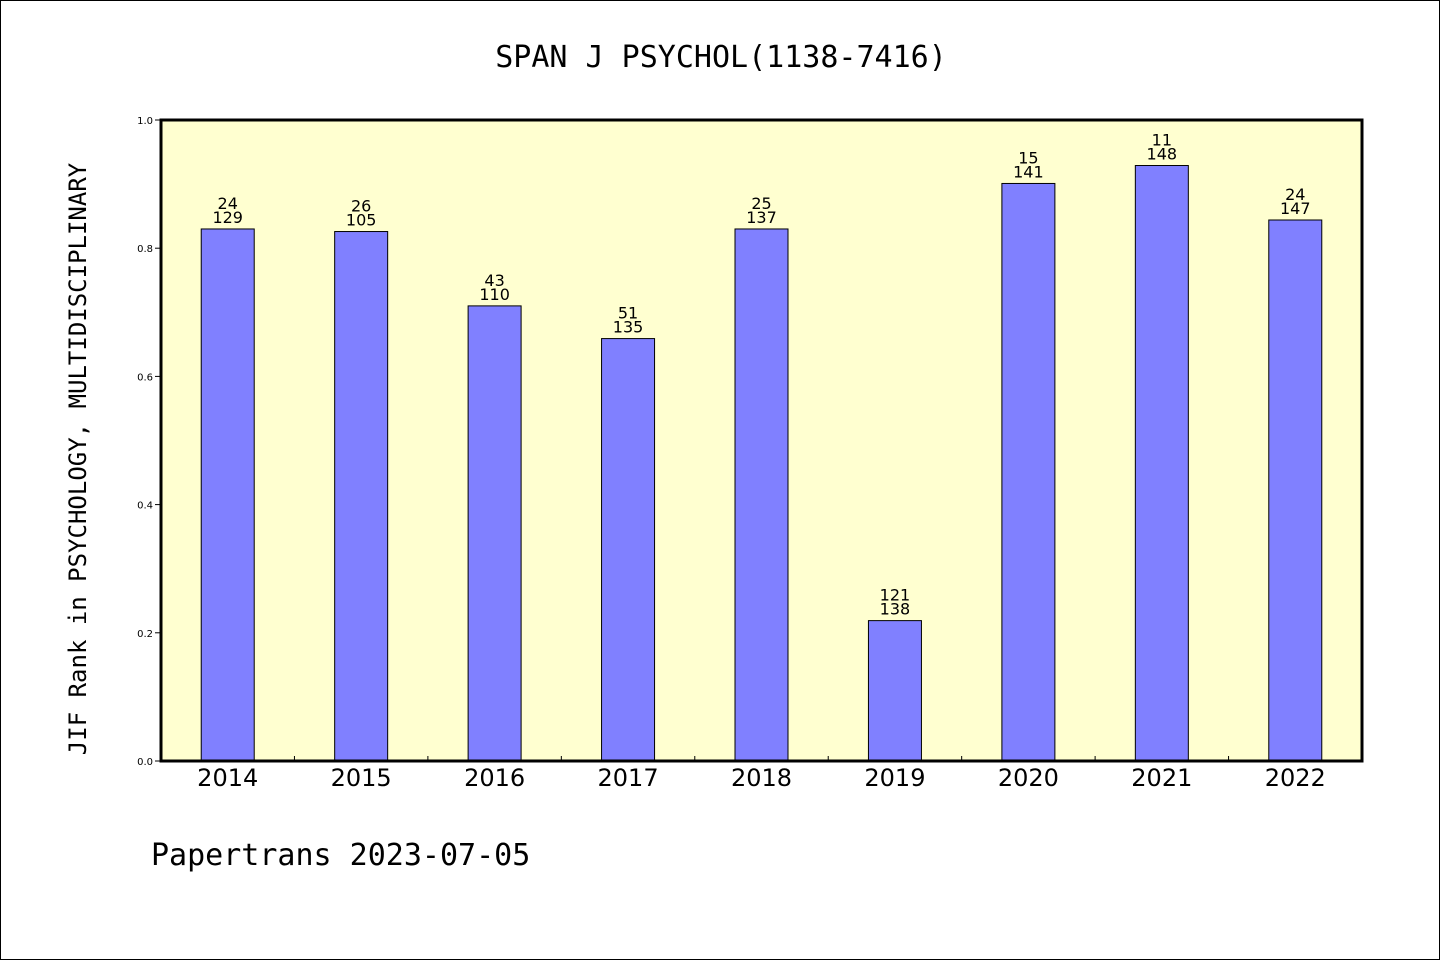 The width and height of the screenshot is (1440, 961). What do you see at coordinates (1028, 472) in the screenshot?
I see `bar-2020` at bounding box center [1028, 472].